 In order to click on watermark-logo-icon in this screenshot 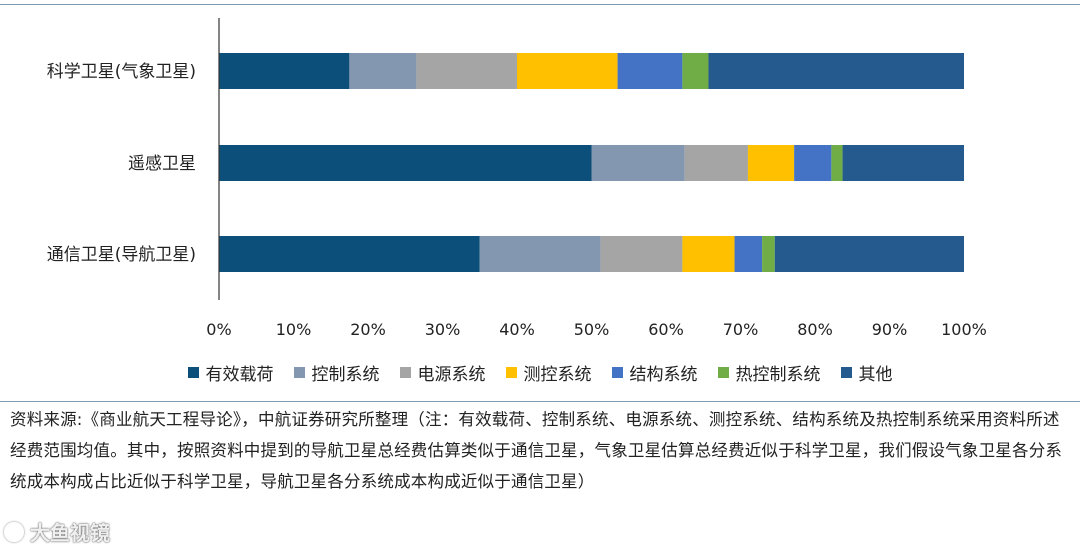, I will do `click(14, 531)`.